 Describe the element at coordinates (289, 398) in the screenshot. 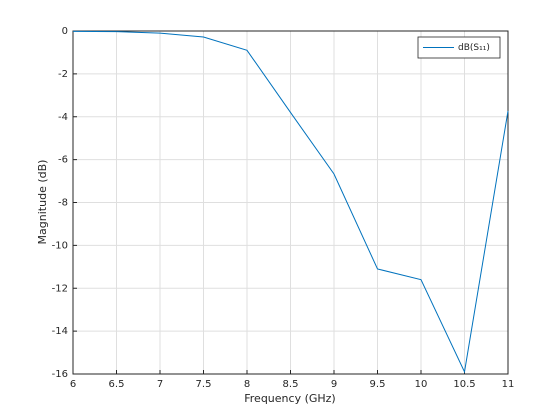

I see `x-axis-label: Frequency (GHz)` at that location.